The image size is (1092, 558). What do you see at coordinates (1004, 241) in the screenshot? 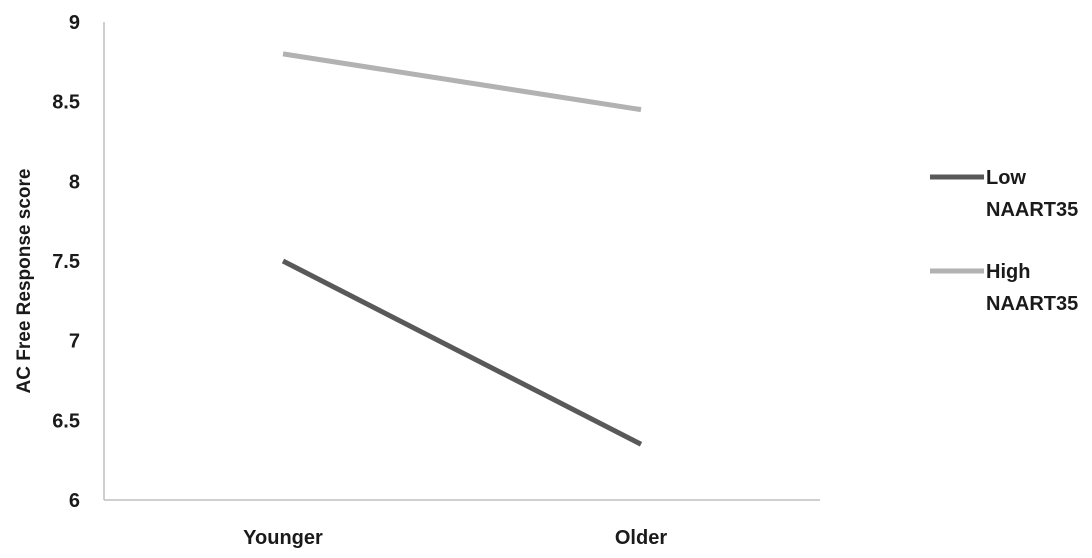
I see `legend: Low NAART35 High NAART35` at bounding box center [1004, 241].